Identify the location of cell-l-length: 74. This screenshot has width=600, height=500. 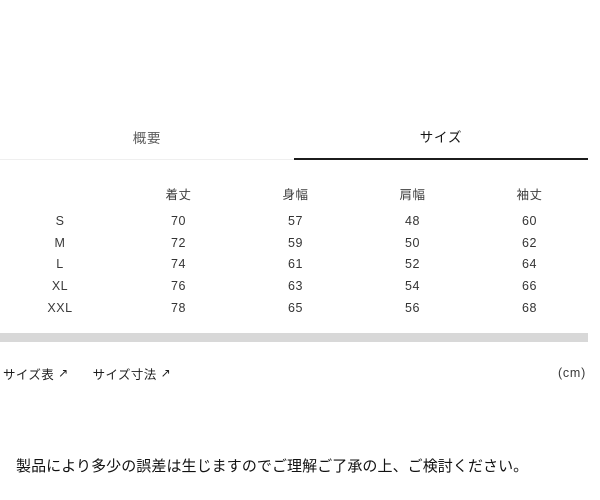
(178, 264).